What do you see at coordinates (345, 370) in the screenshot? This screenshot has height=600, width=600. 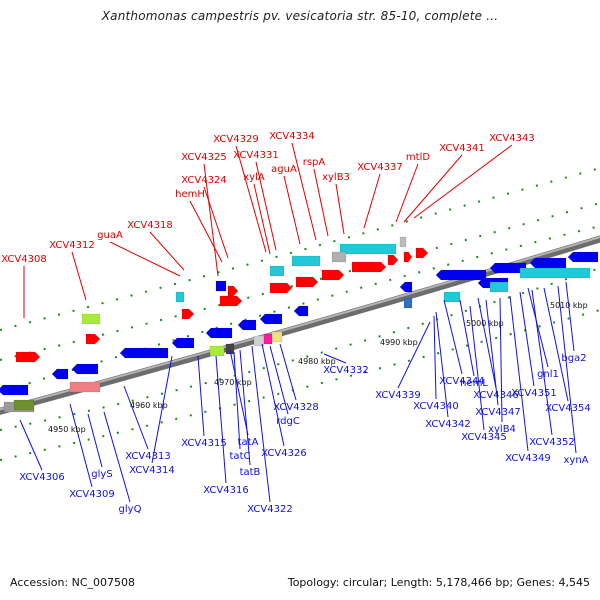 I see `gene-label-xcv4332: XCV4332` at bounding box center [345, 370].